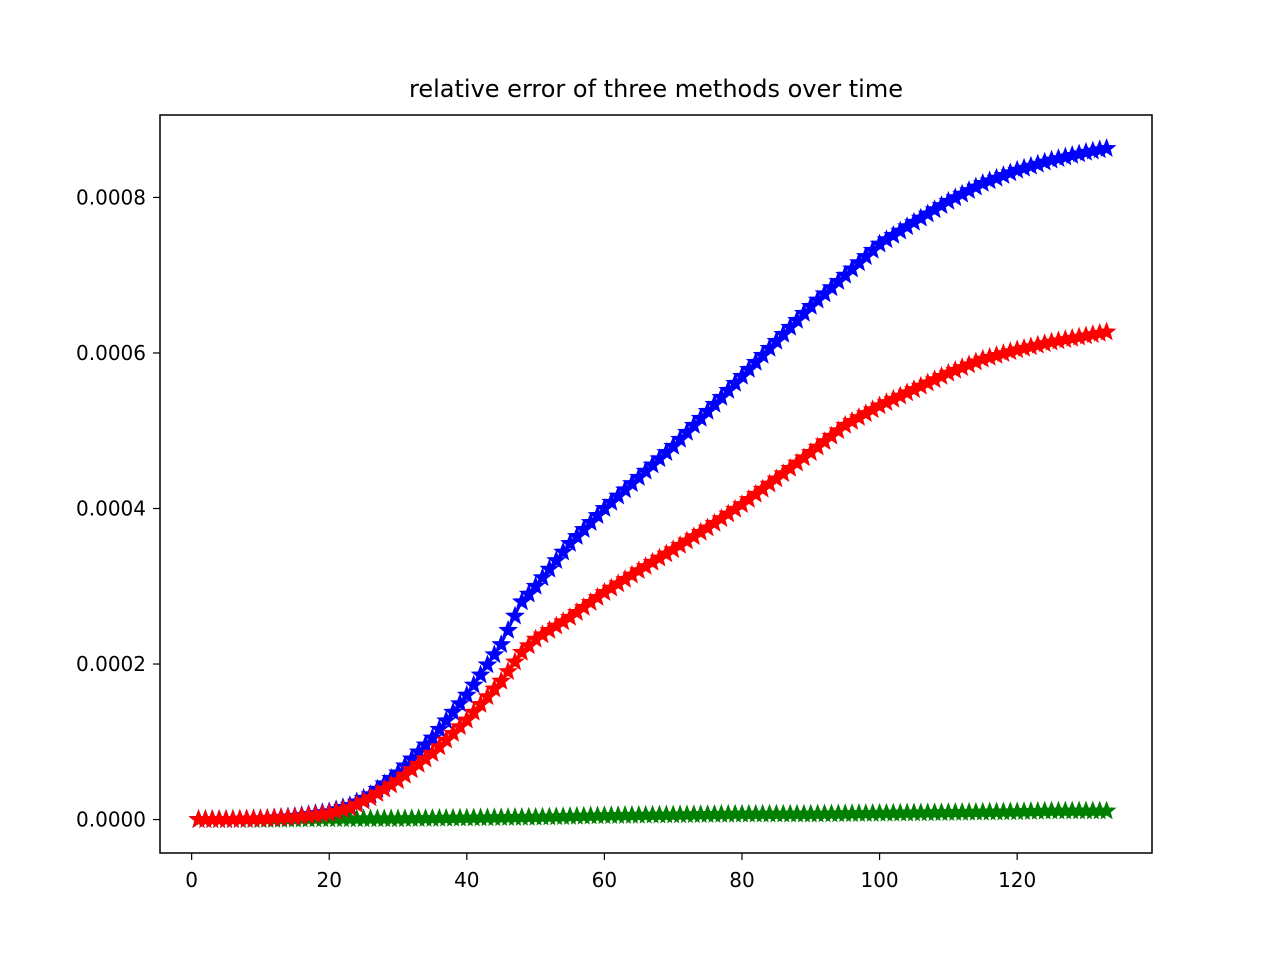 Image resolution: width=1280 pixels, height=960 pixels. What do you see at coordinates (1017, 880) in the screenshot?
I see `x-tick-label: 120` at bounding box center [1017, 880].